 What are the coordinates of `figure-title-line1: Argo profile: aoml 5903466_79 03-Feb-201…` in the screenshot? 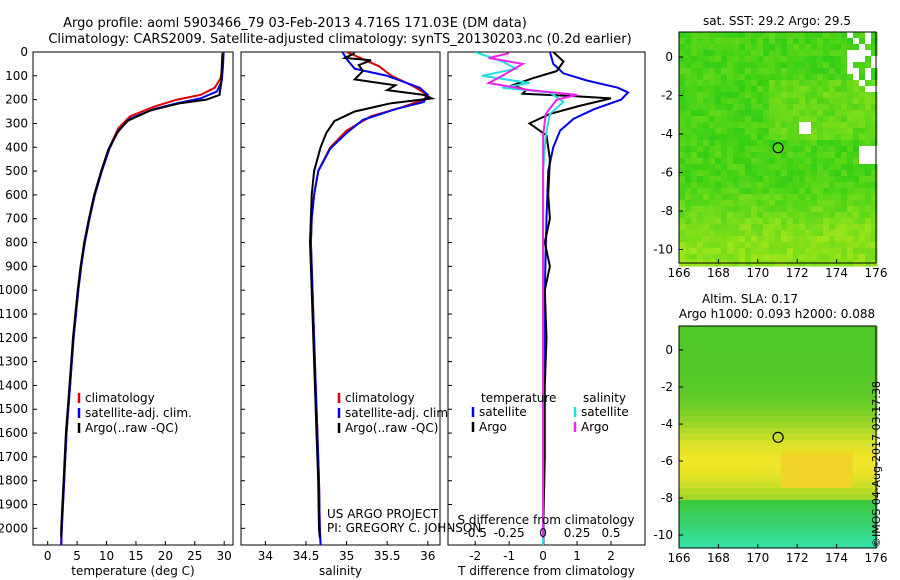 It's located at (295, 23).